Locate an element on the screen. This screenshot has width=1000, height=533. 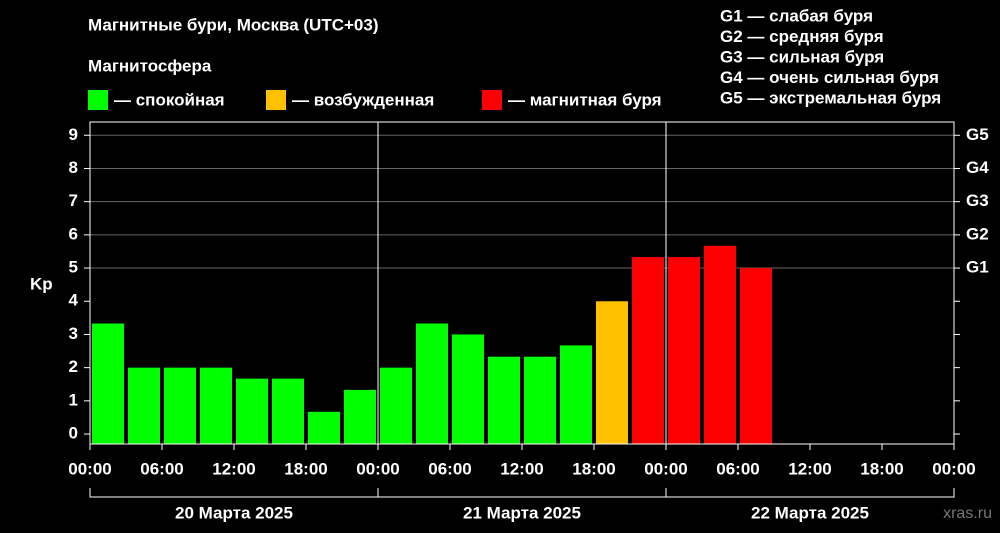
y2-tick-label: G4 is located at coordinates (977, 167).